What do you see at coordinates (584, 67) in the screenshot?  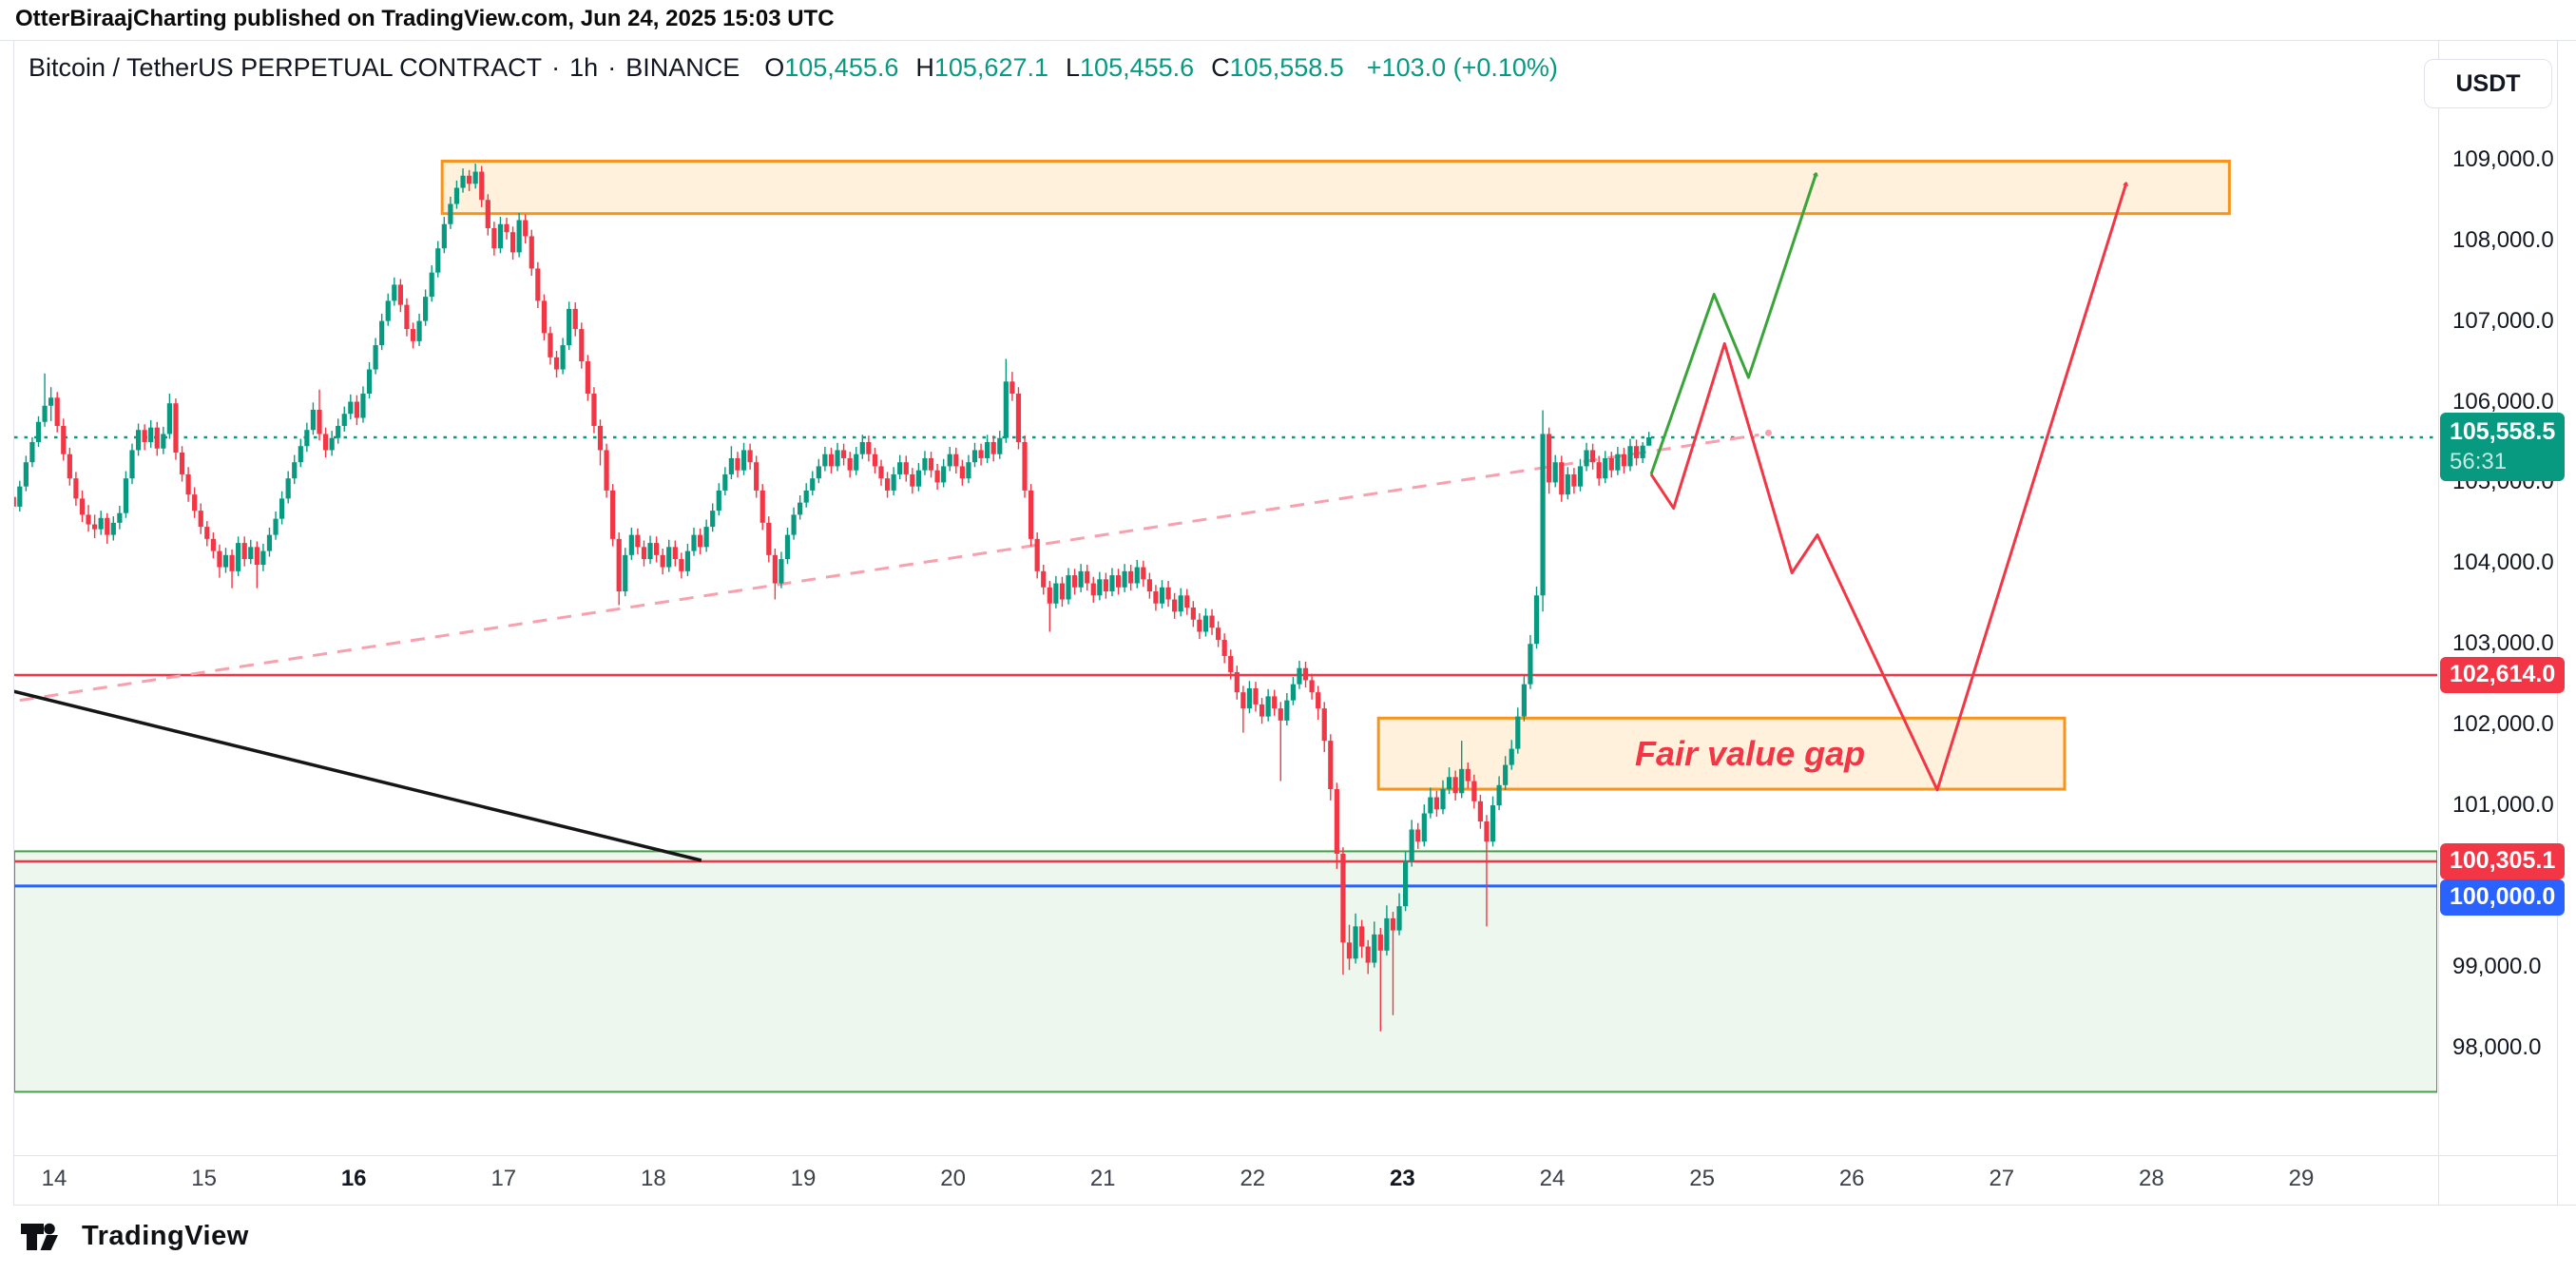 I see `interval-label: 1h` at bounding box center [584, 67].